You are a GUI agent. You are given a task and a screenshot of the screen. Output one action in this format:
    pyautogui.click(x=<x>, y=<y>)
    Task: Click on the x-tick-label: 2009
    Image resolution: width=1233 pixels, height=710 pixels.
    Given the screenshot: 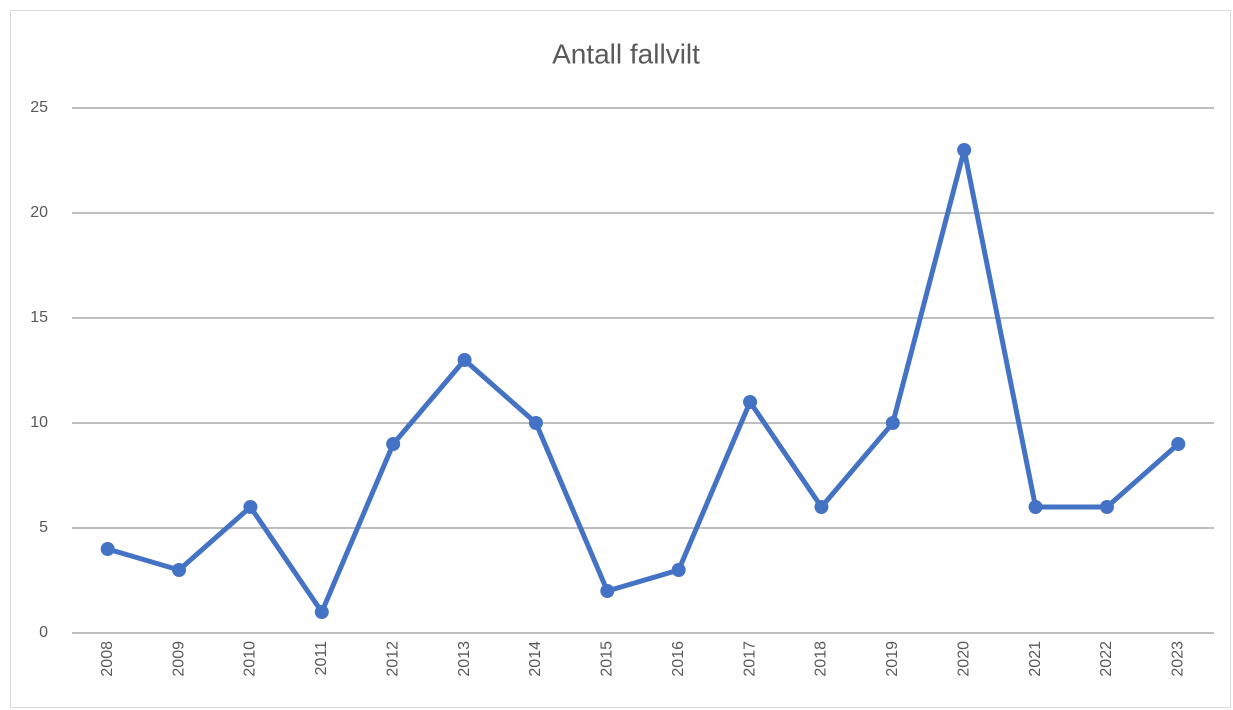 What is the action you would take?
    pyautogui.click(x=178, y=659)
    